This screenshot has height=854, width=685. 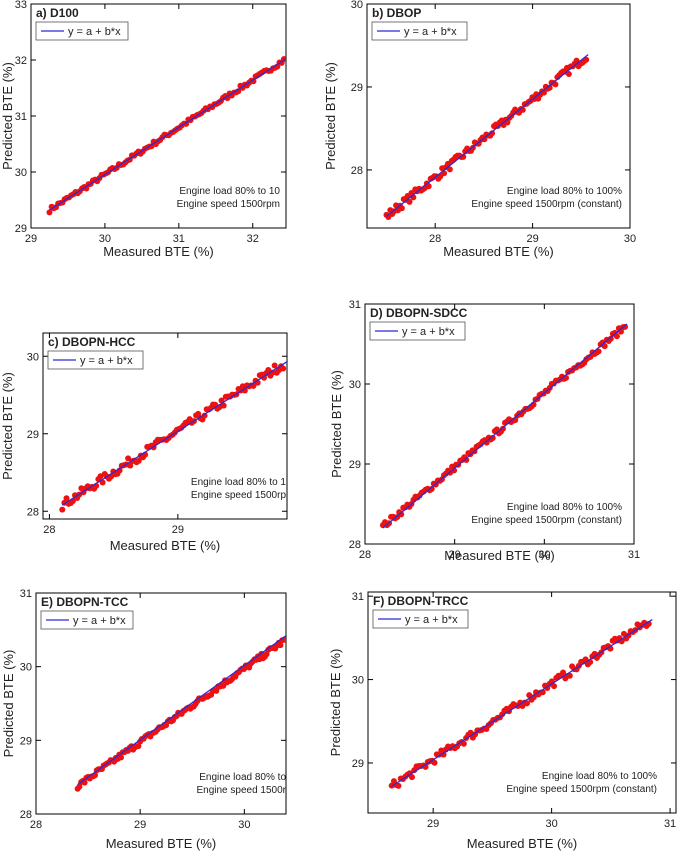 What do you see at coordinates (239, 482) in the screenshot?
I see `annotation-load: Engine load 80% to 1` at bounding box center [239, 482].